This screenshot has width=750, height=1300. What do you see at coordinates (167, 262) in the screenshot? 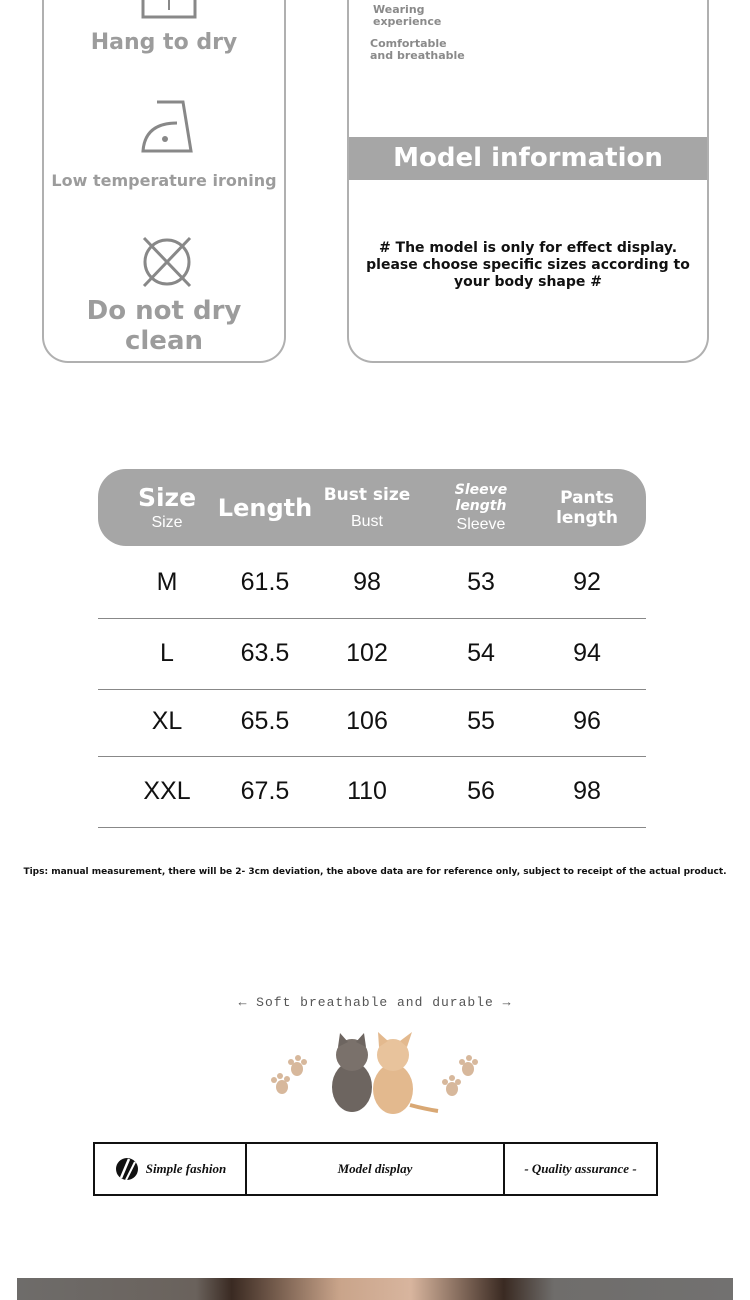
I see `do-not-dry-clean-icon` at bounding box center [167, 262].